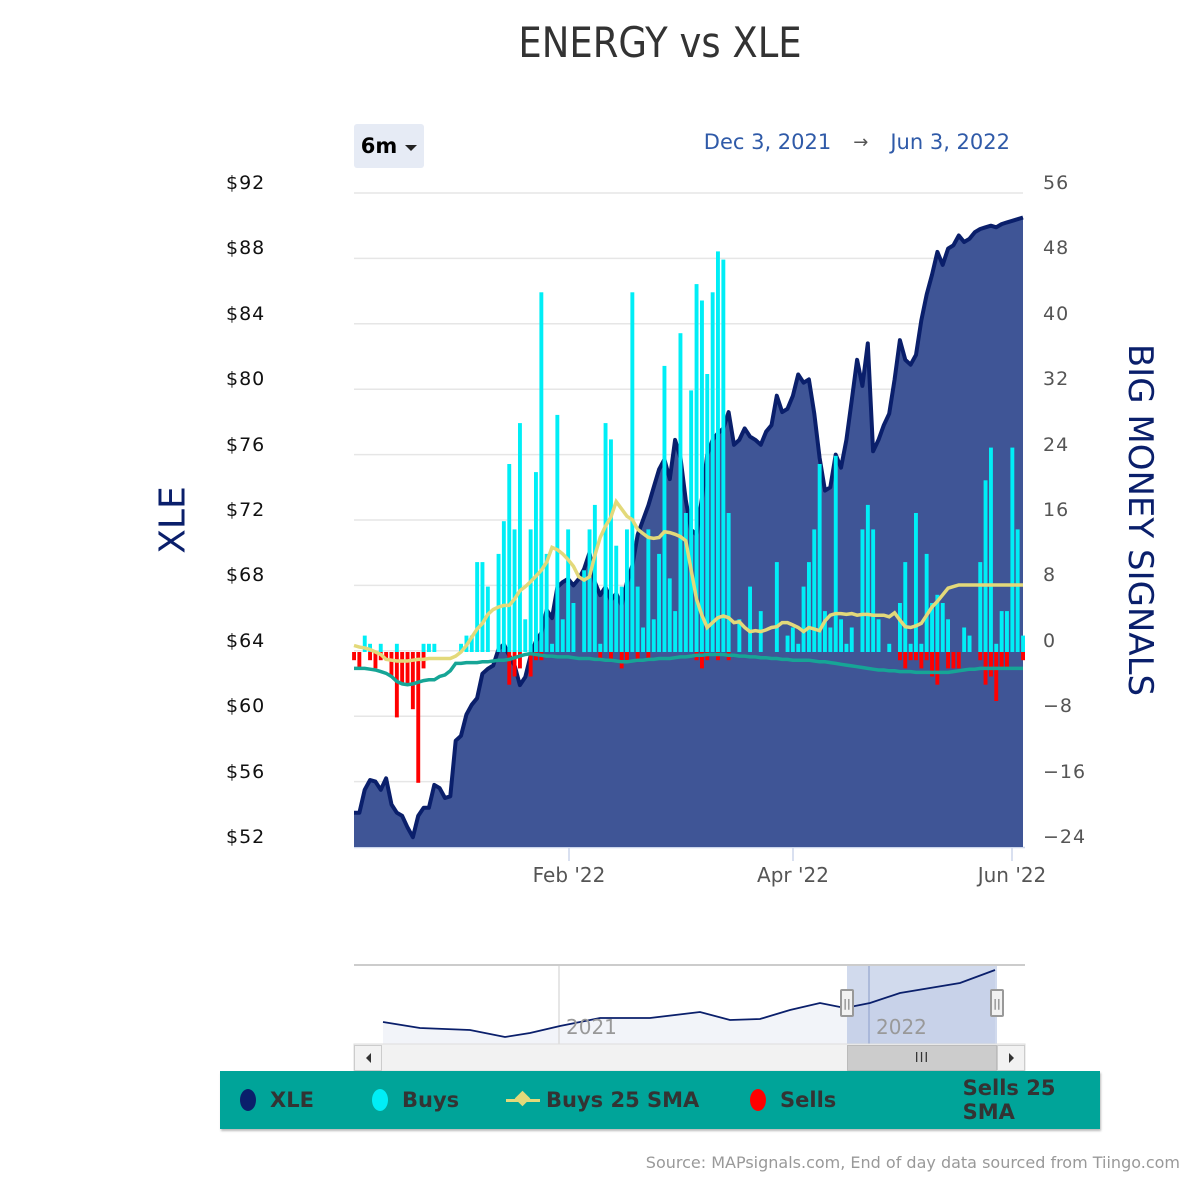 The height and width of the screenshot is (1180, 1200). What do you see at coordinates (1056, 313) in the screenshot?
I see `right-axis-tick: 40` at bounding box center [1056, 313].